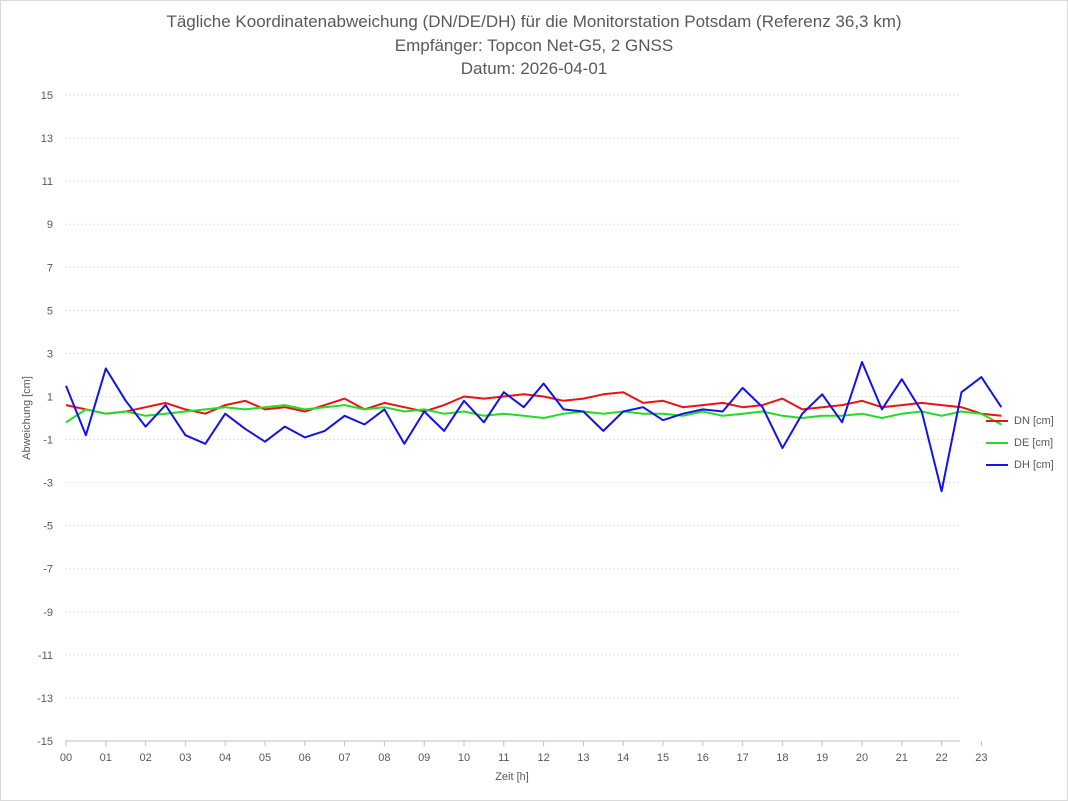 The image size is (1068, 801). I want to click on x-tick-label: 08, so click(384, 758).